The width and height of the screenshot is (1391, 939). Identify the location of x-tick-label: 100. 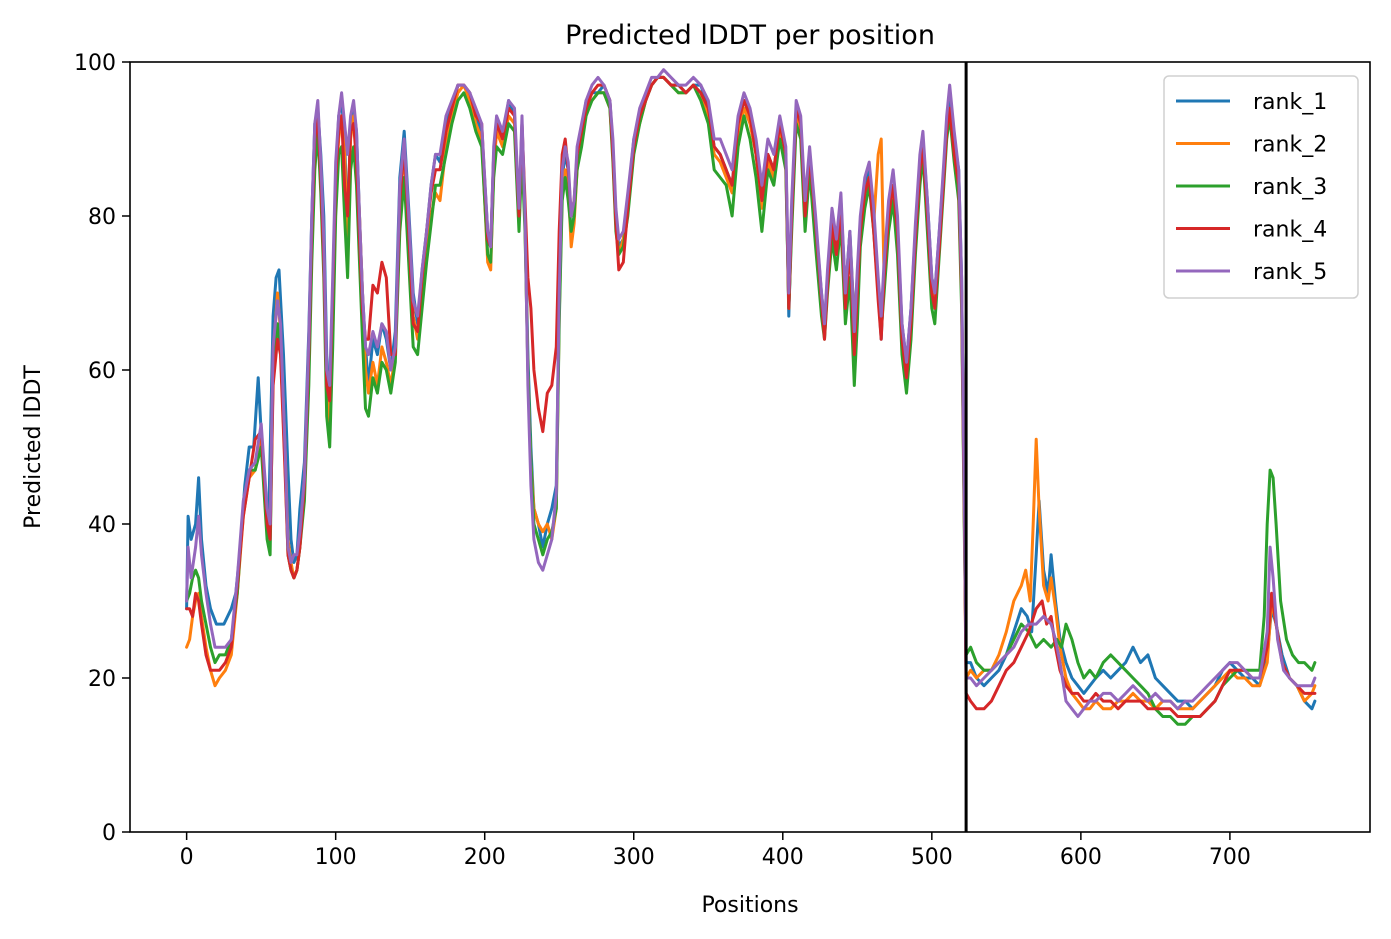
(336, 857).